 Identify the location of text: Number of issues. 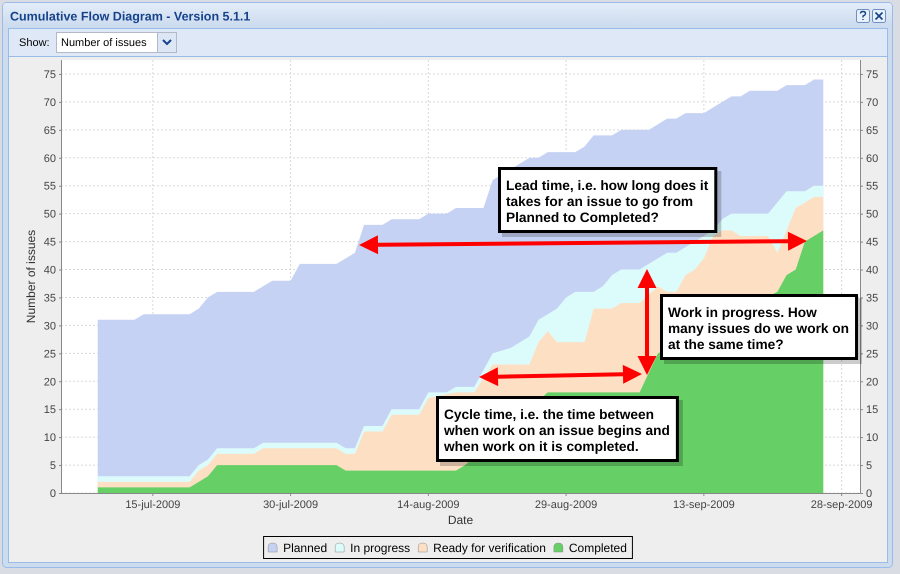
(104, 43).